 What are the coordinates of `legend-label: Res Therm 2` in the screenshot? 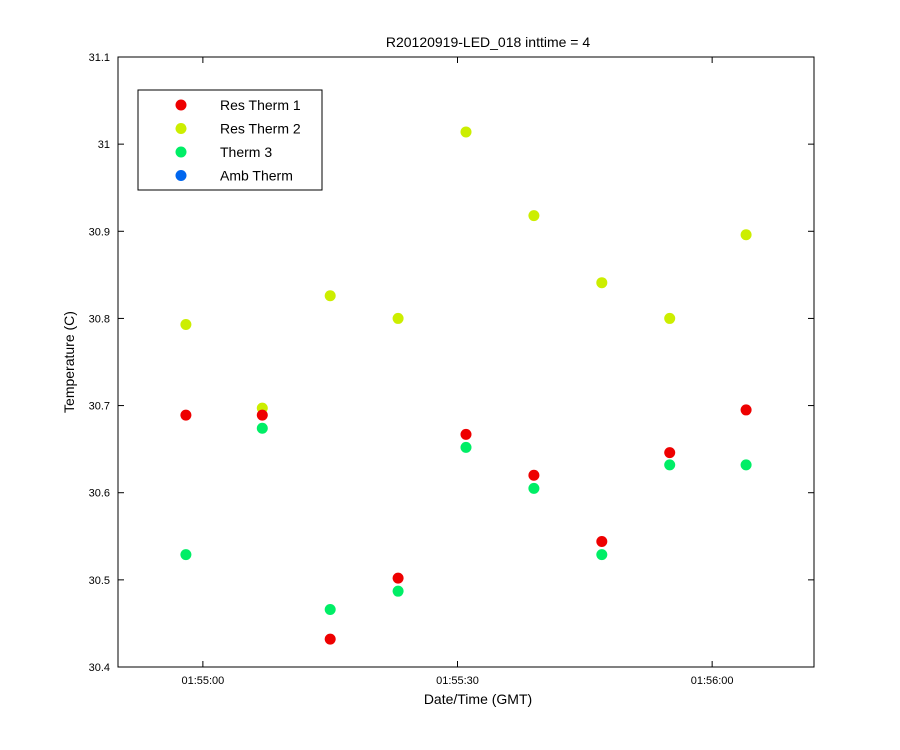 It's located at (260, 129).